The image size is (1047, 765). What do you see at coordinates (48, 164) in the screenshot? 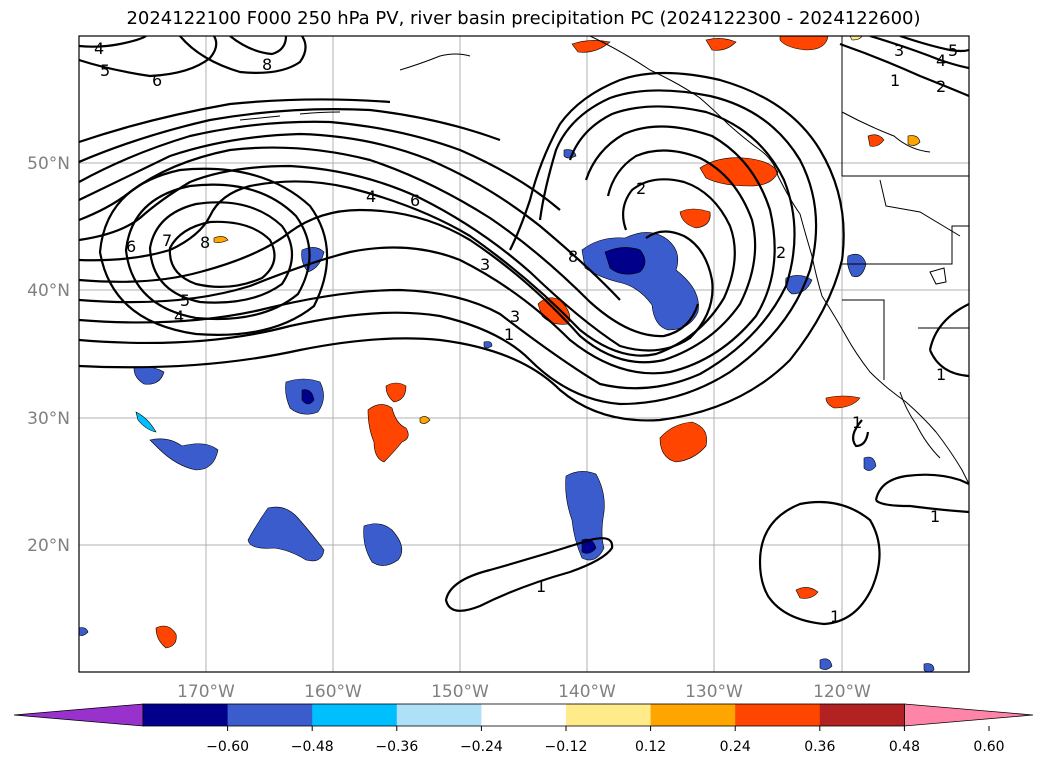
I see `lat-label: 50°N` at bounding box center [48, 164].